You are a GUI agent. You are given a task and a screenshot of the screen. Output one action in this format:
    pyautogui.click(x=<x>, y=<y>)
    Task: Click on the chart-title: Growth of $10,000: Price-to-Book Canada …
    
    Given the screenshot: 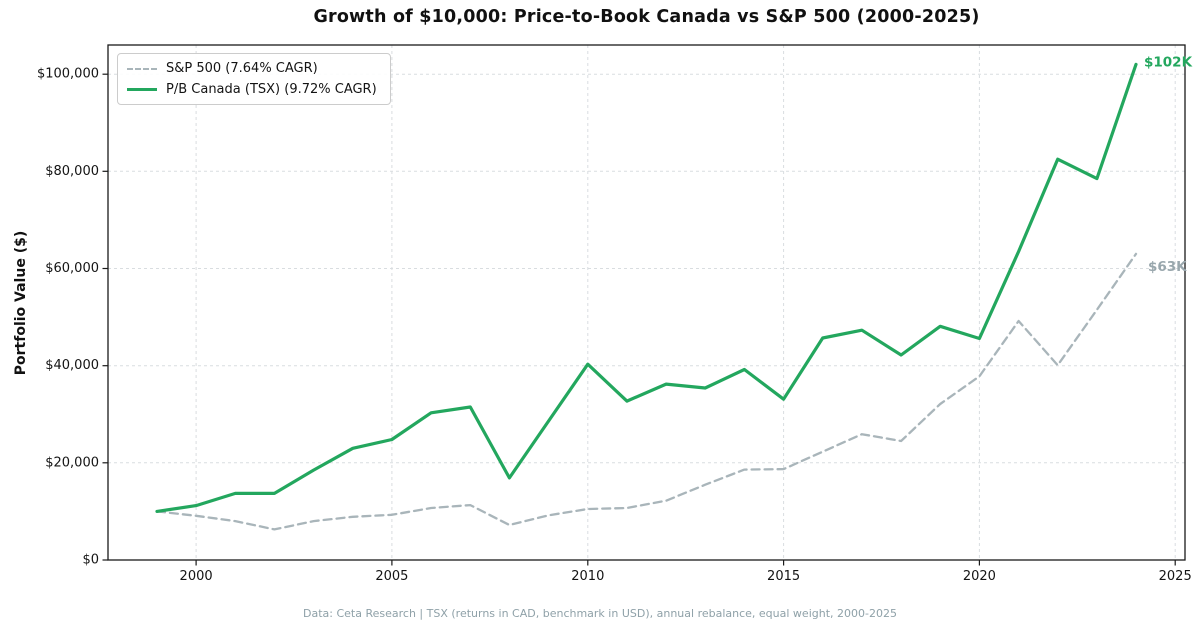 What is the action you would take?
    pyautogui.click(x=646, y=17)
    